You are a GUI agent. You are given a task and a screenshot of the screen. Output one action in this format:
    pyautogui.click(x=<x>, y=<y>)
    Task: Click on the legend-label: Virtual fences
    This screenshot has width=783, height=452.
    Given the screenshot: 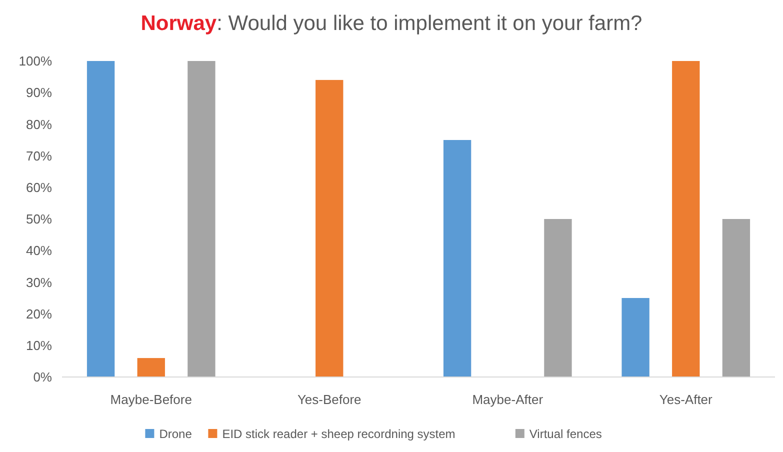 What is the action you would take?
    pyautogui.click(x=565, y=434)
    